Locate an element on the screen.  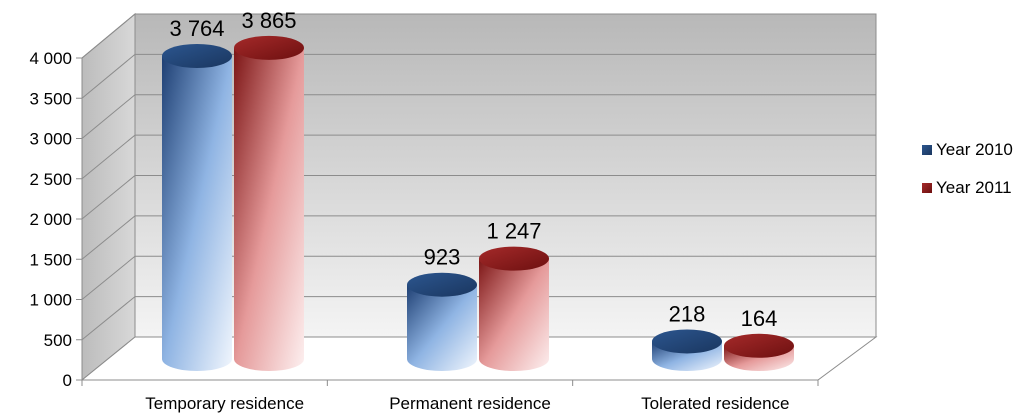
x-tick-label: Temporary residence is located at coordinates (224, 403).